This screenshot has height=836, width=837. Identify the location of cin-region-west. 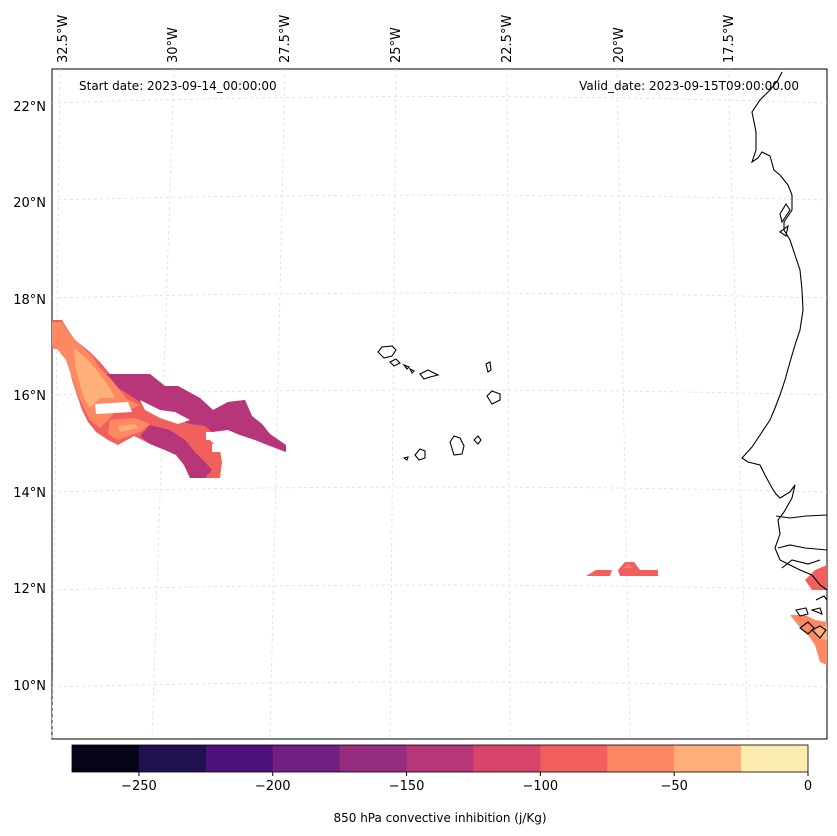
(169, 399).